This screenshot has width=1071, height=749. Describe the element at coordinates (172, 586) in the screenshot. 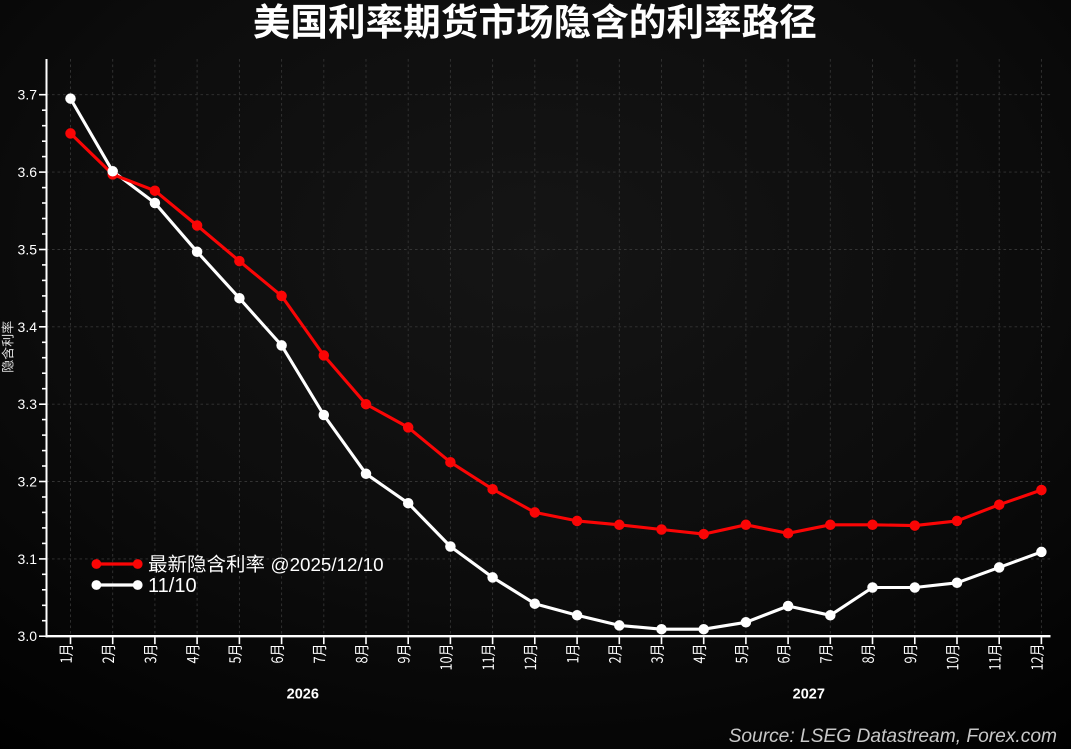

I see `svg-text: 11/10` at that location.